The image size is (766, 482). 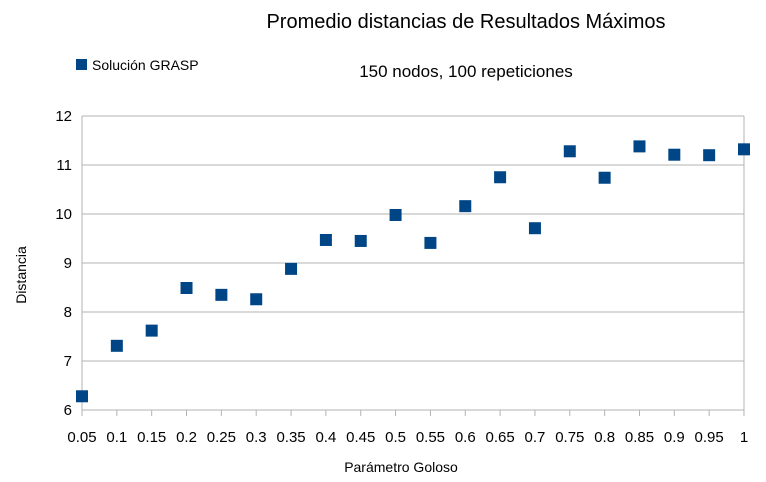 What do you see at coordinates (709, 437) in the screenshot?
I see `x-tick-label: 0.95` at bounding box center [709, 437].